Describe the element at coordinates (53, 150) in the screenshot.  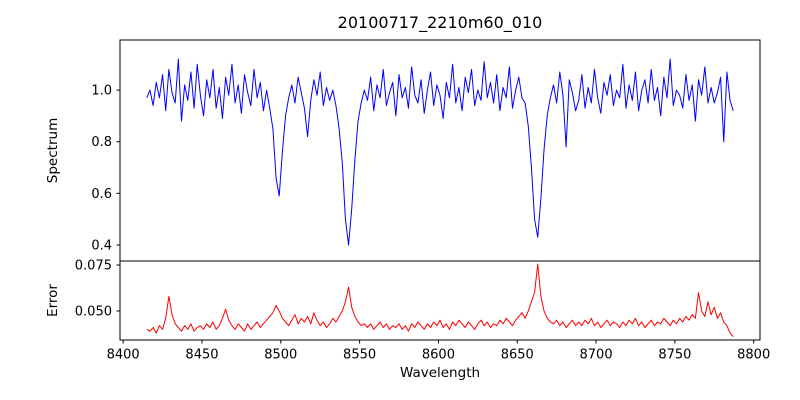
I see `spectrum-y-label: Spectrum` at that location.